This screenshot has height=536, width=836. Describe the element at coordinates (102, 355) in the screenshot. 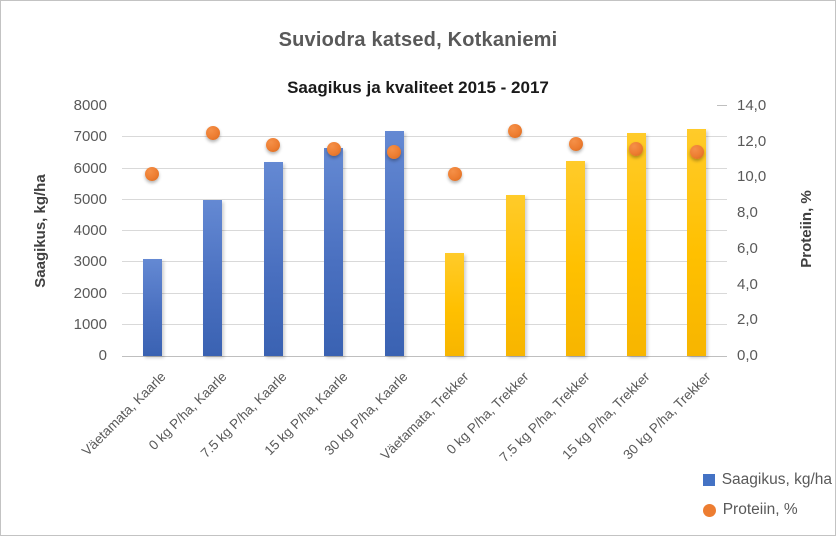

I see `left-axis-tick: 0` at that location.